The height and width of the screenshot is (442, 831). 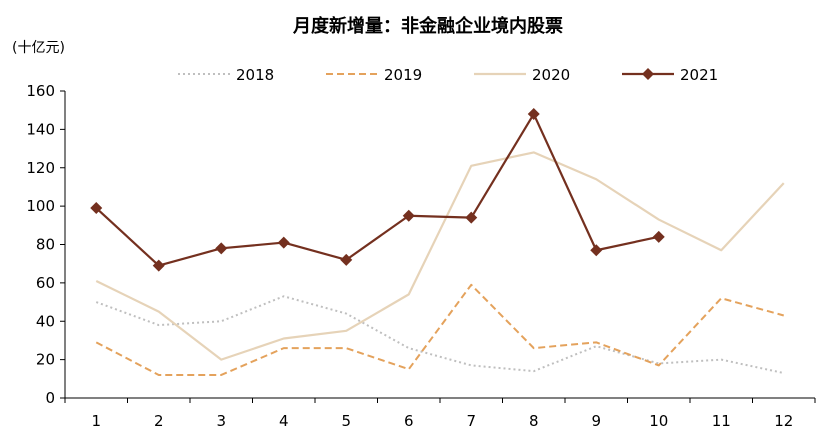 What do you see at coordinates (221, 421) in the screenshot?
I see `x-tick-label: 3` at bounding box center [221, 421].